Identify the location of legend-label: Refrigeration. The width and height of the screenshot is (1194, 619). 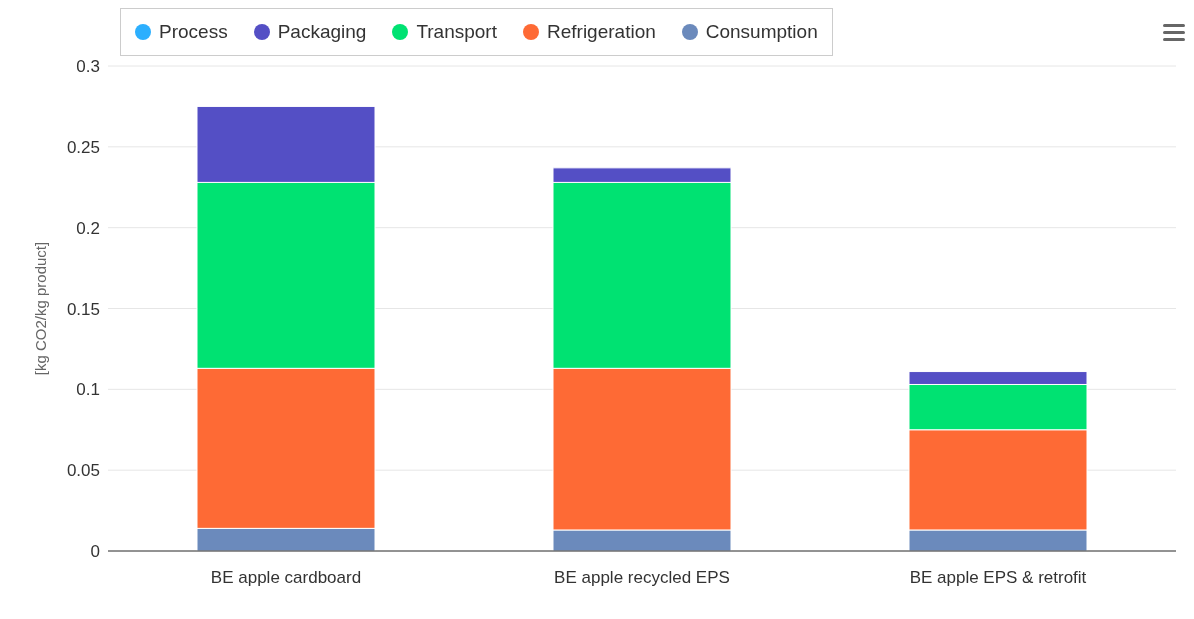
(601, 32).